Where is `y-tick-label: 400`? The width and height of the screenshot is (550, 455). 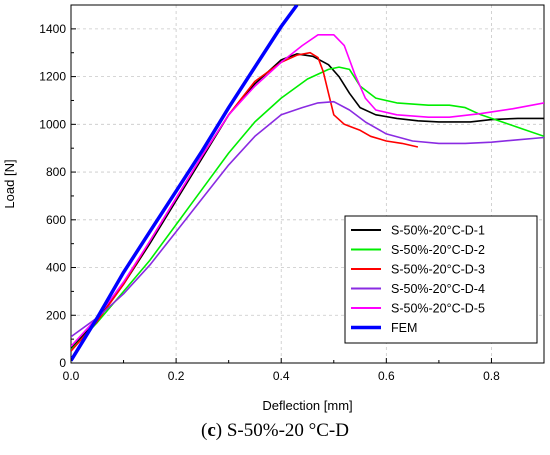 y-tick-label: 400 is located at coordinates (56, 268).